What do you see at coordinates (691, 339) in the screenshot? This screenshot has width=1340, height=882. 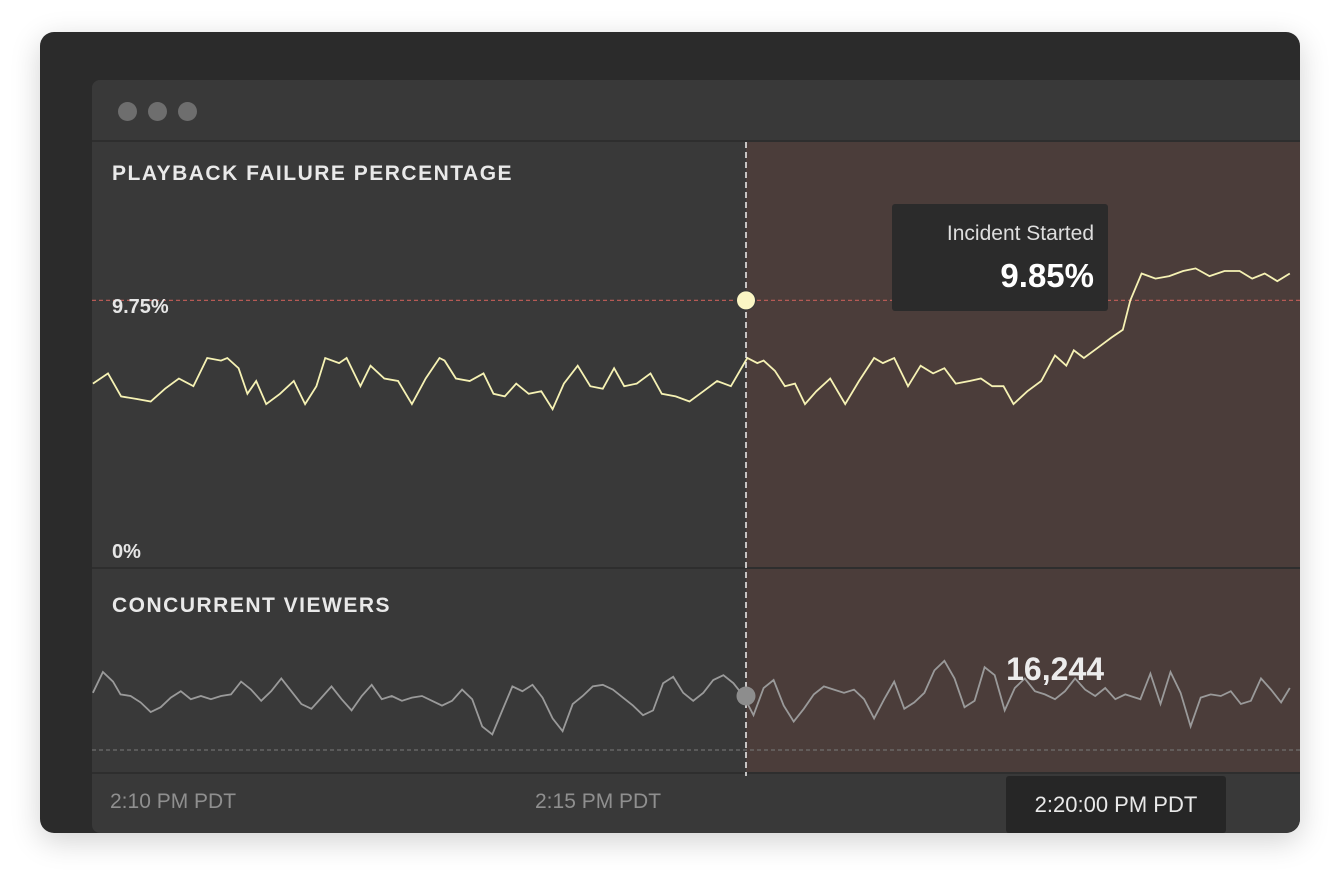 I see `failure-series-line` at bounding box center [691, 339].